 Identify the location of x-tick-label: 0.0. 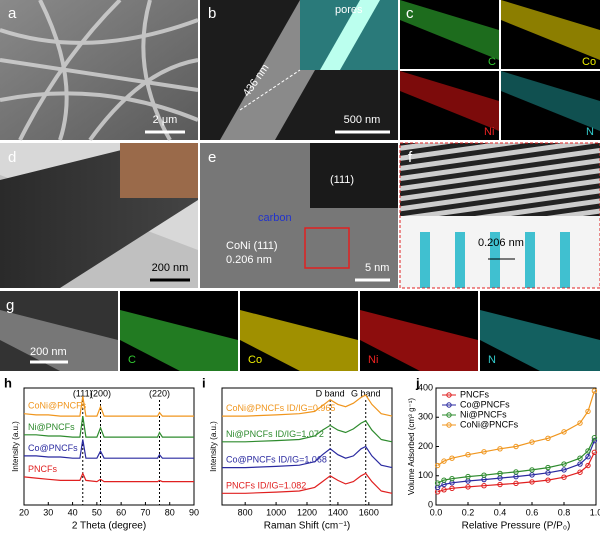
(436, 512).